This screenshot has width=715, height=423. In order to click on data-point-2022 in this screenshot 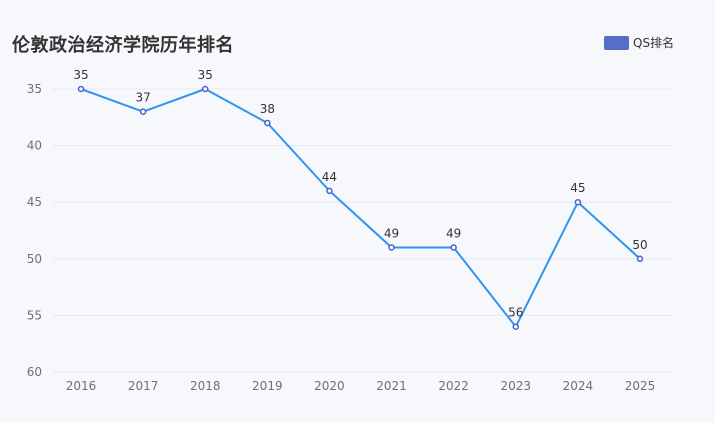, I will do `click(453, 247)`.